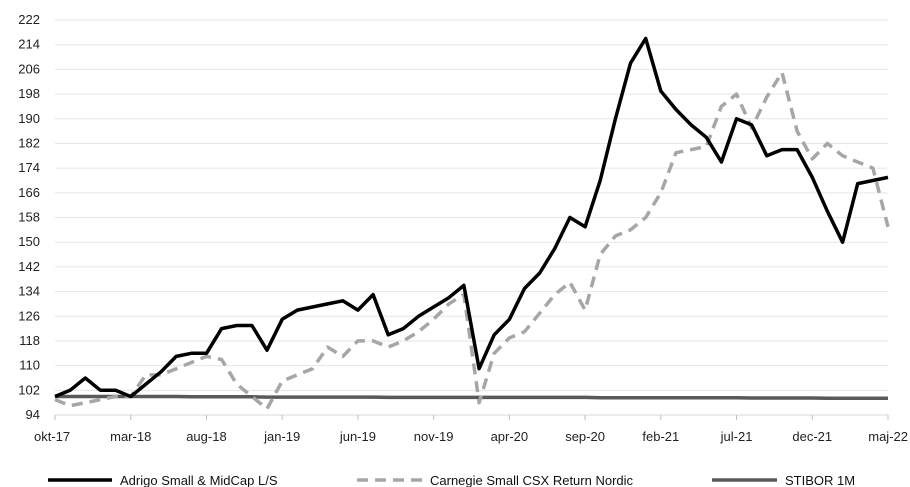 This screenshot has height=487, width=910. I want to click on y-tick-label: 198, so click(29, 93).